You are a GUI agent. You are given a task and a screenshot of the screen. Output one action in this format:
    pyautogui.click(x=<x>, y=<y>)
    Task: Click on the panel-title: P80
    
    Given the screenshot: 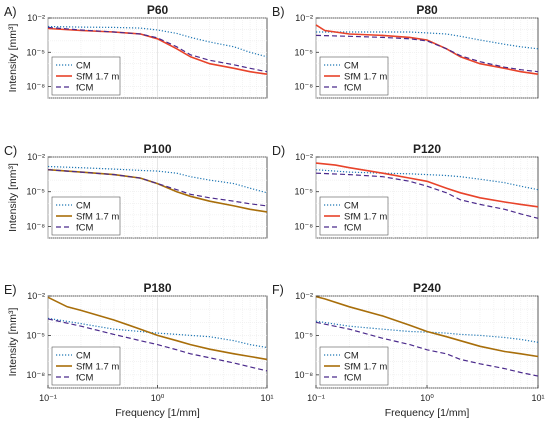 What is the action you would take?
    pyautogui.click(x=427, y=10)
    